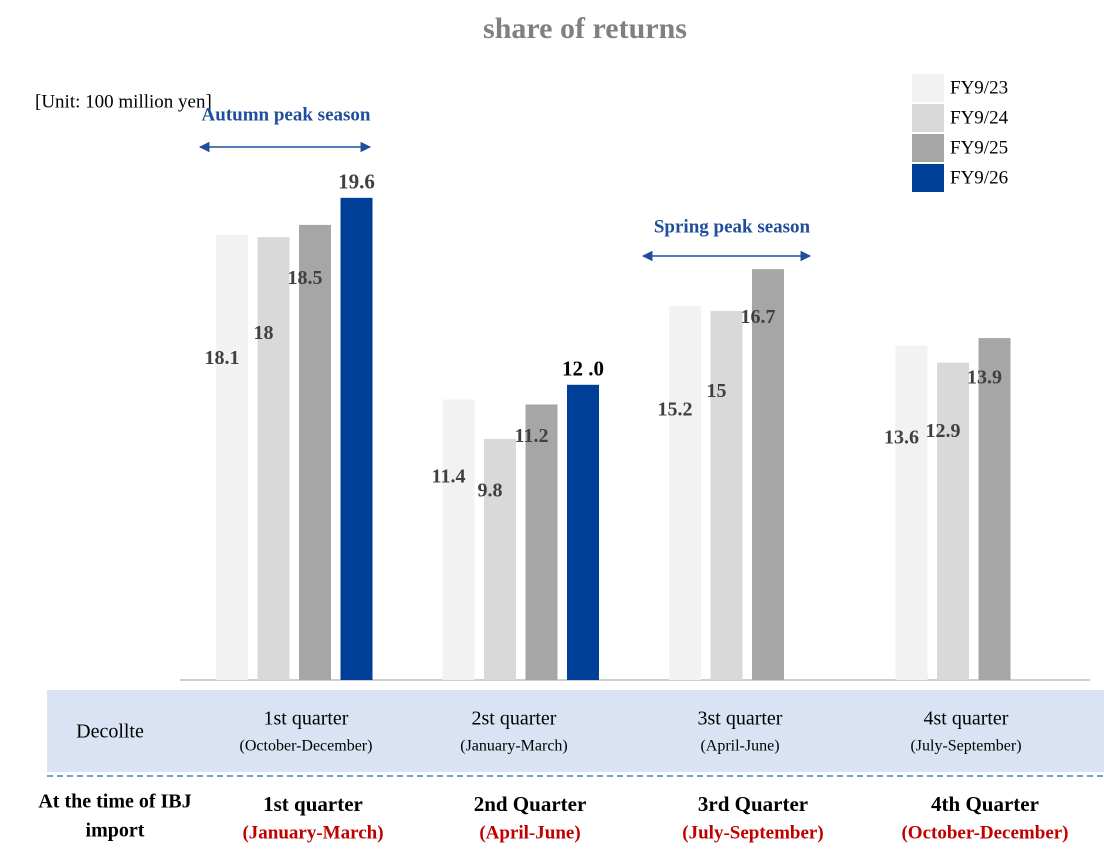 Image resolution: width=1104 pixels, height=857 pixels. Describe the element at coordinates (305, 278) in the screenshot. I see `data-label: 18.5` at that location.